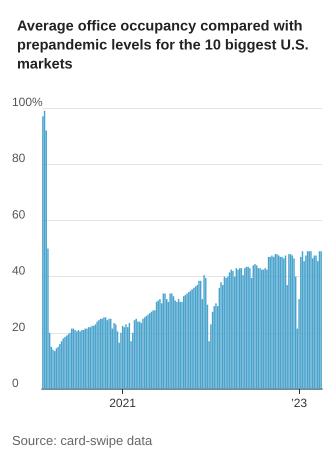 The image size is (336, 459). I want to click on y-tick-label: 40, so click(19, 271).